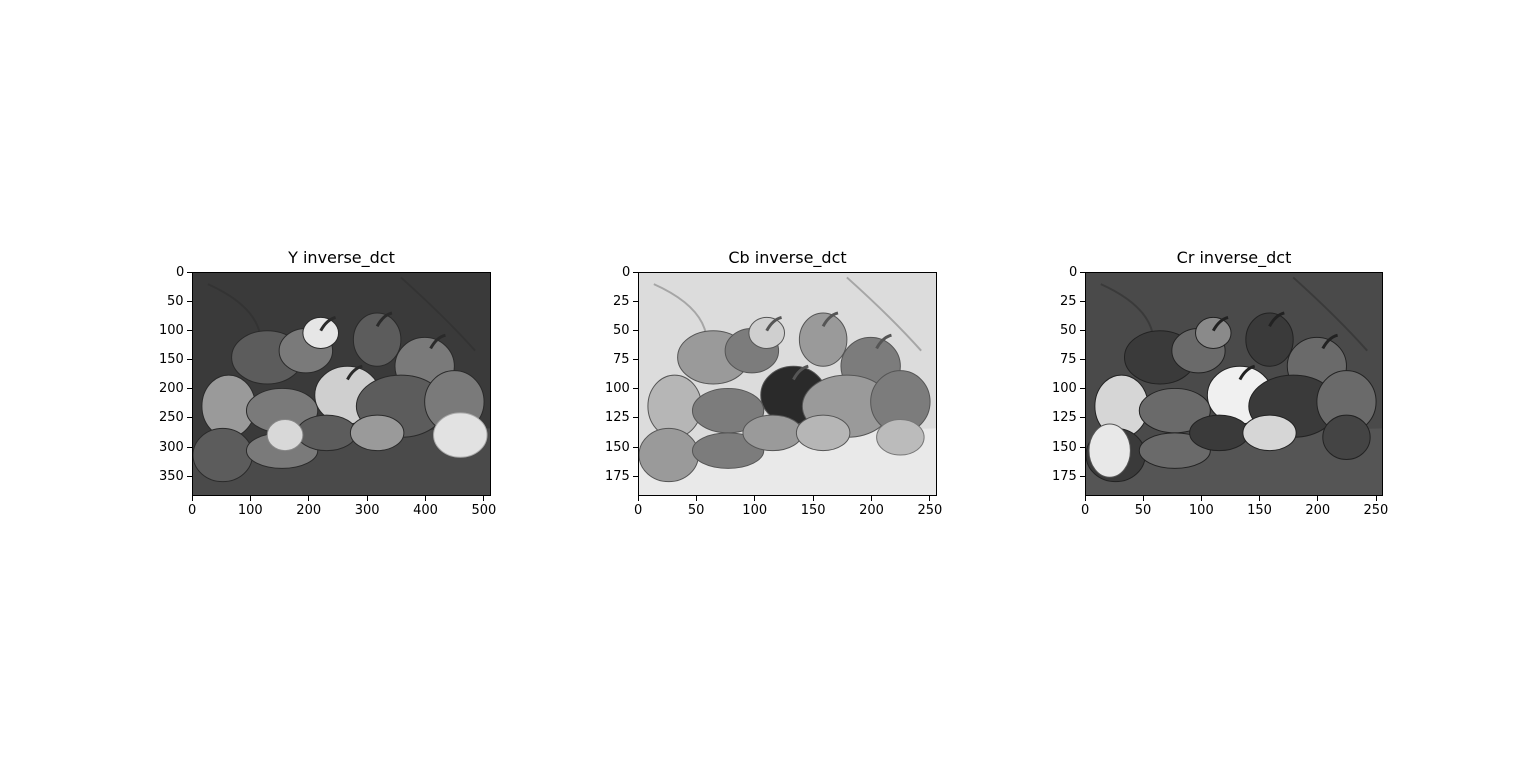  I want to click on x-tick-label: 300, so click(367, 510).